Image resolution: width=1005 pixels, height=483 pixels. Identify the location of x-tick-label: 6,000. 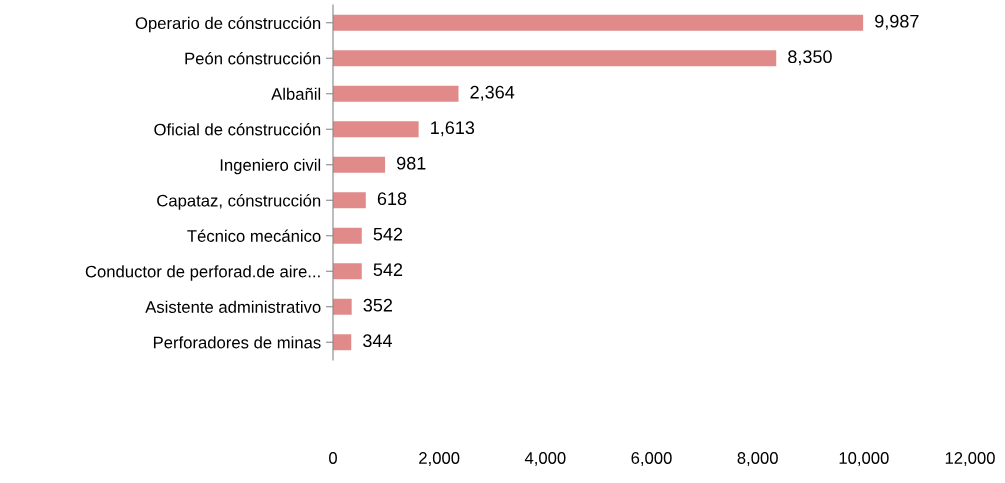
(651, 459).